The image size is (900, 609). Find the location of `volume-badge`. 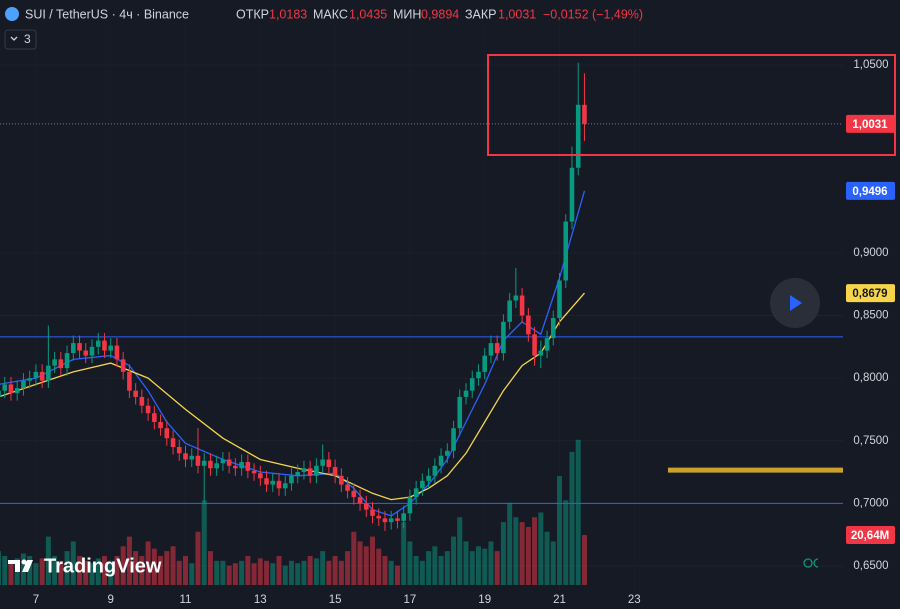

volume-badge is located at coordinates (870, 535).